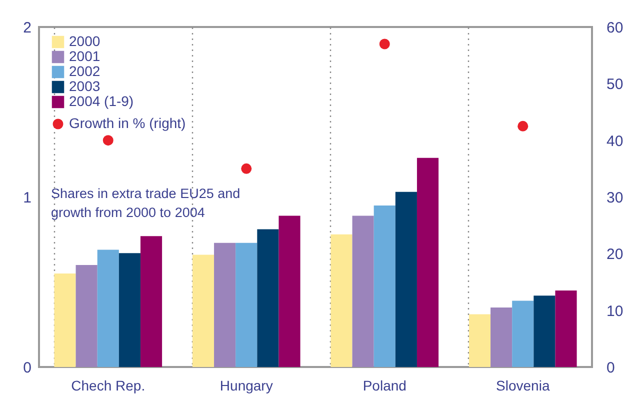  What do you see at coordinates (615, 198) in the screenshot?
I see `y2-tick-label: 30` at bounding box center [615, 198].